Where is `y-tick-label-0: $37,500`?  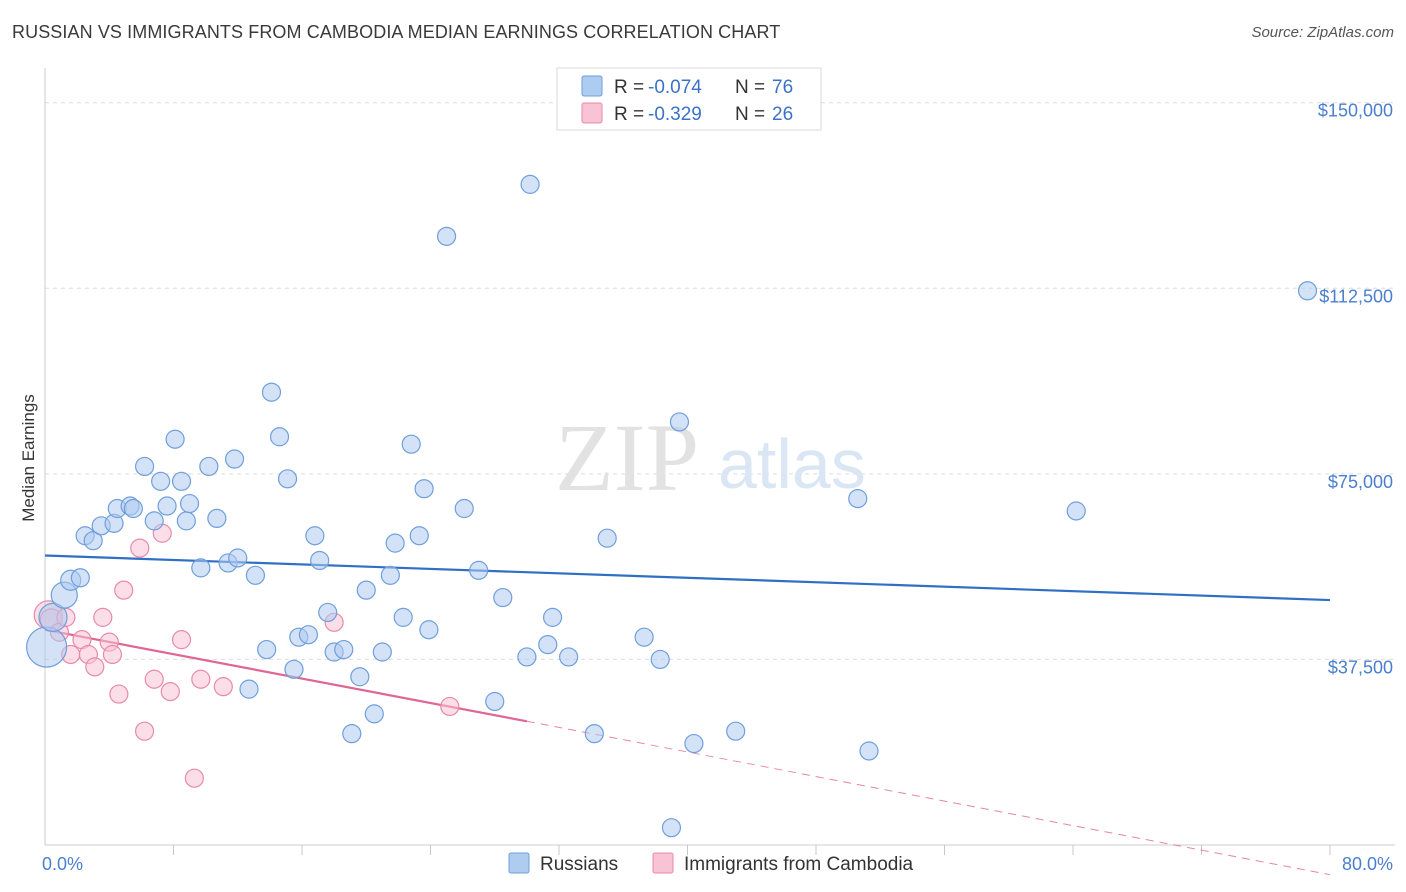 y-tick-label-0: $37,500 is located at coordinates (1360, 667).